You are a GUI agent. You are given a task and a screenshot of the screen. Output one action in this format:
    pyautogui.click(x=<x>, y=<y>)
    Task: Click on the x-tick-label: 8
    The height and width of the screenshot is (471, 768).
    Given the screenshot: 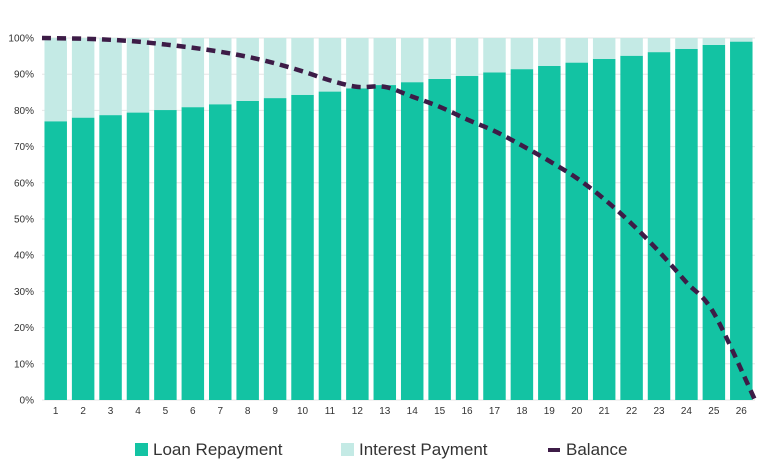 What is the action you would take?
    pyautogui.click(x=248, y=411)
    